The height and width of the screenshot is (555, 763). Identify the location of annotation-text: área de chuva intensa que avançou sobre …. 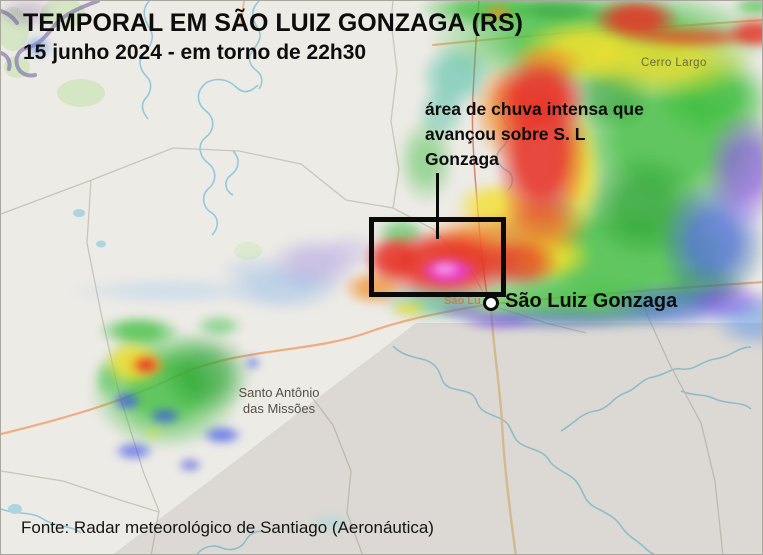
(534, 134).